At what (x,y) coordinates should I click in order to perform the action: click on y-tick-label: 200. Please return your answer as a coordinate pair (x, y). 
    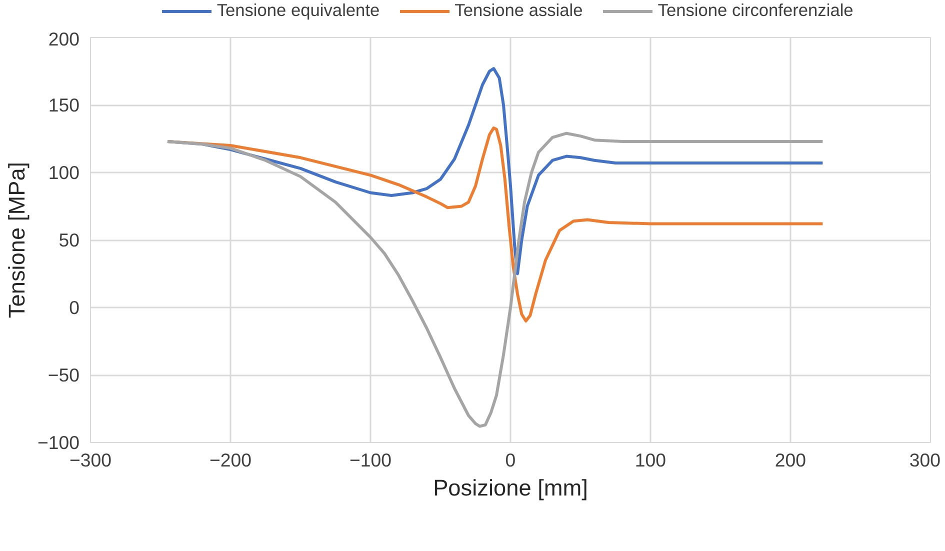
    Looking at the image, I should click on (64, 39).